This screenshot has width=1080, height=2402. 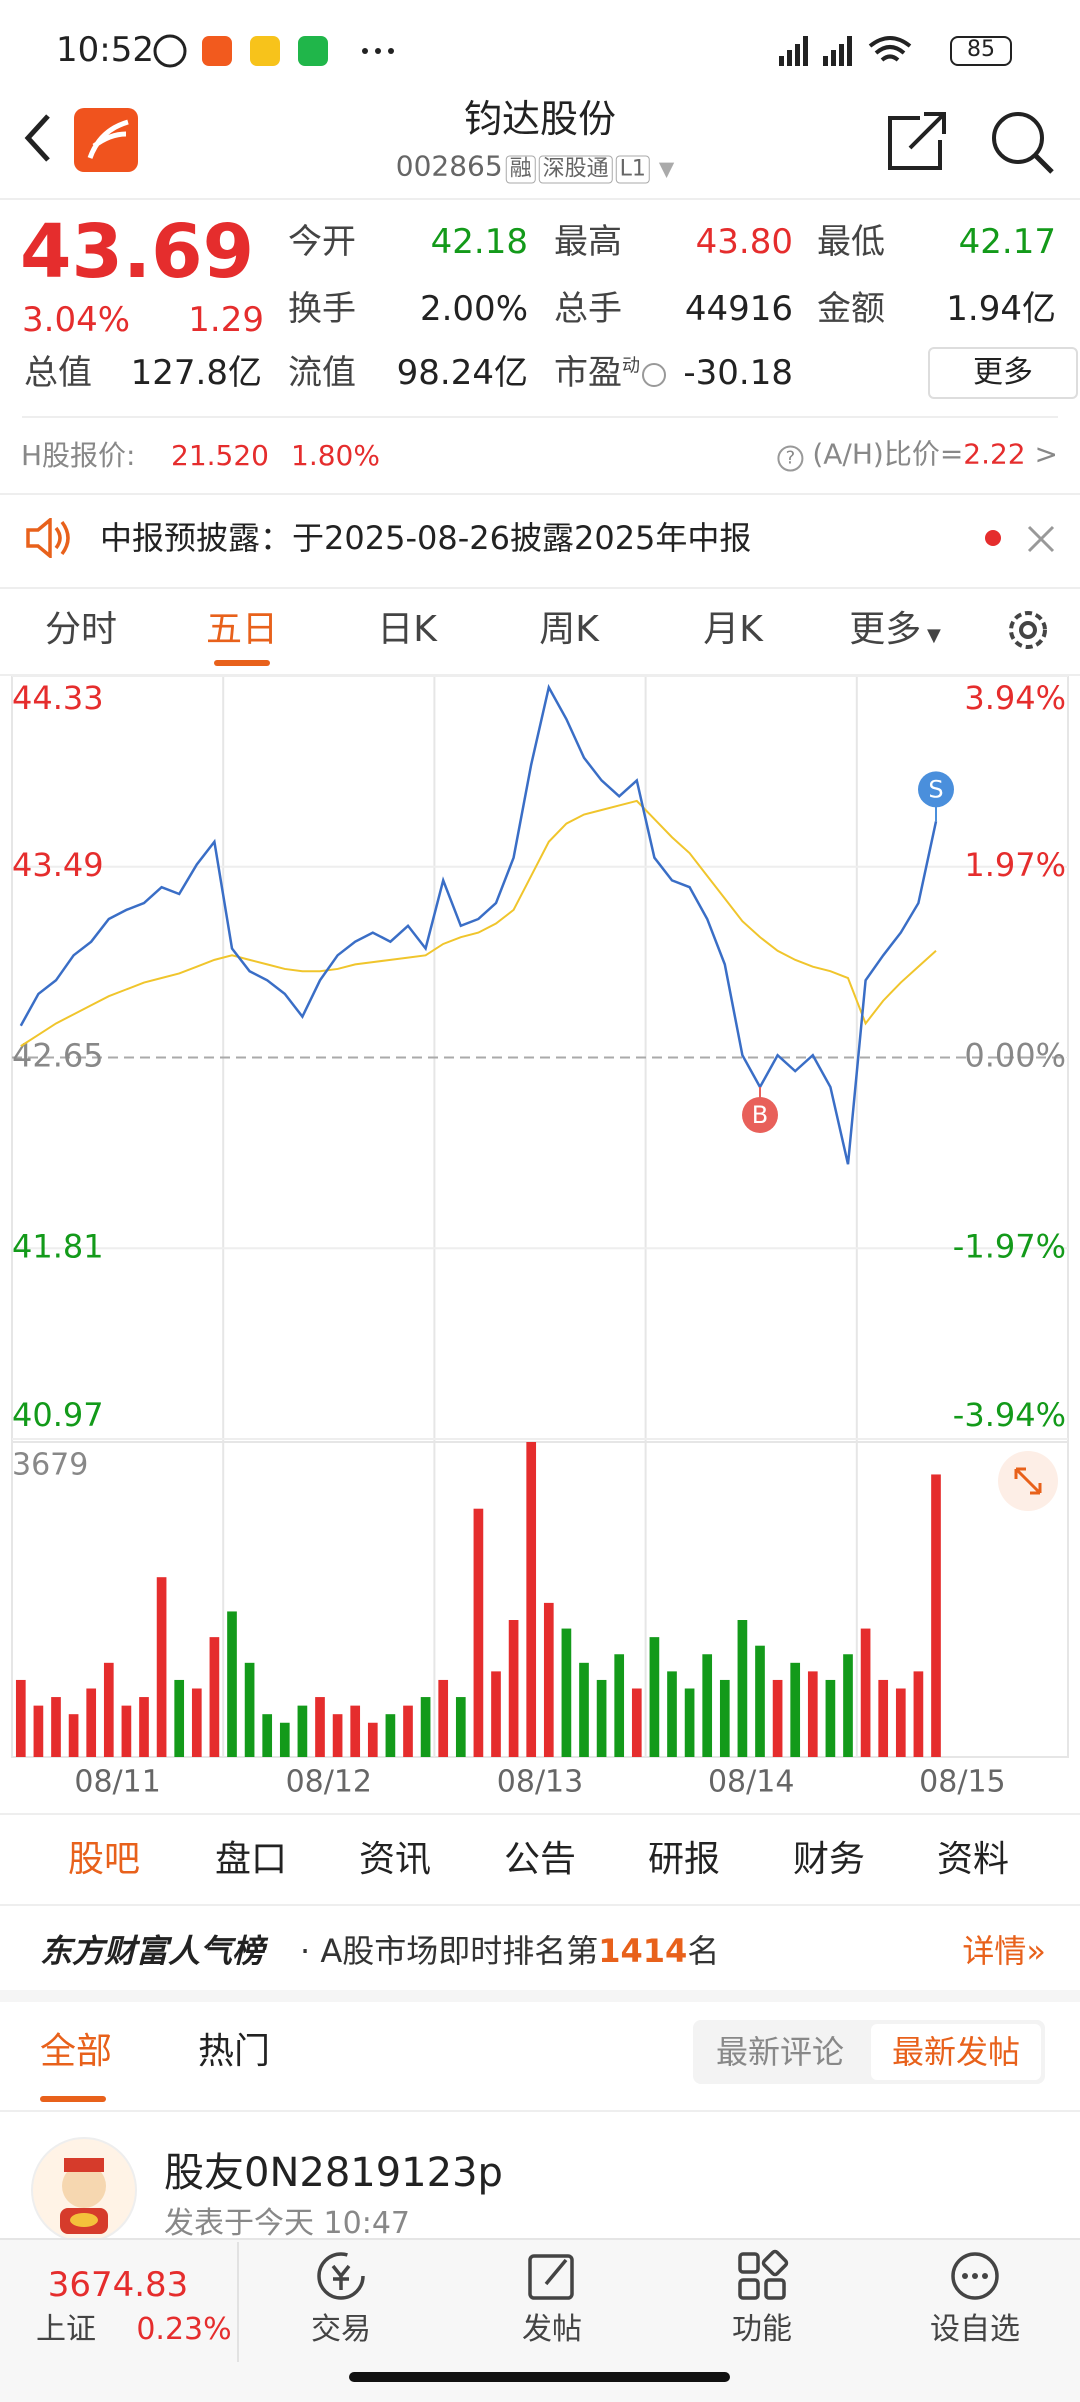 I want to click on action: 交易, so click(x=341, y=2329).